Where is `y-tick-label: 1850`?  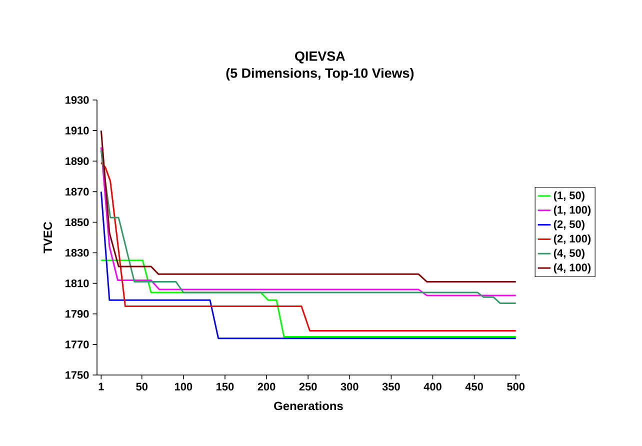
y-tick-label: 1850 is located at coordinates (77, 222).